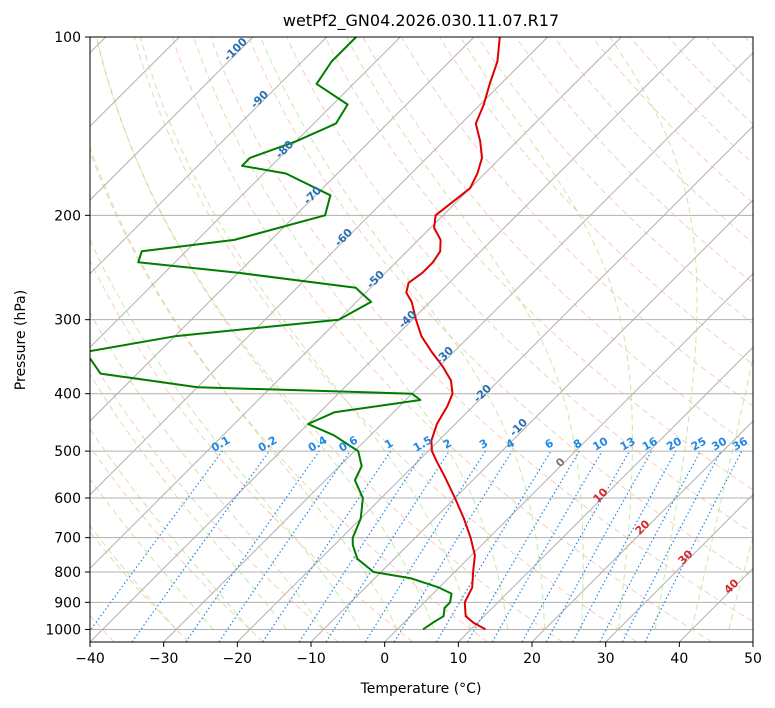 The image size is (775, 708). What do you see at coordinates (679, 659) in the screenshot?
I see `x-tick-label: 40` at bounding box center [679, 659].